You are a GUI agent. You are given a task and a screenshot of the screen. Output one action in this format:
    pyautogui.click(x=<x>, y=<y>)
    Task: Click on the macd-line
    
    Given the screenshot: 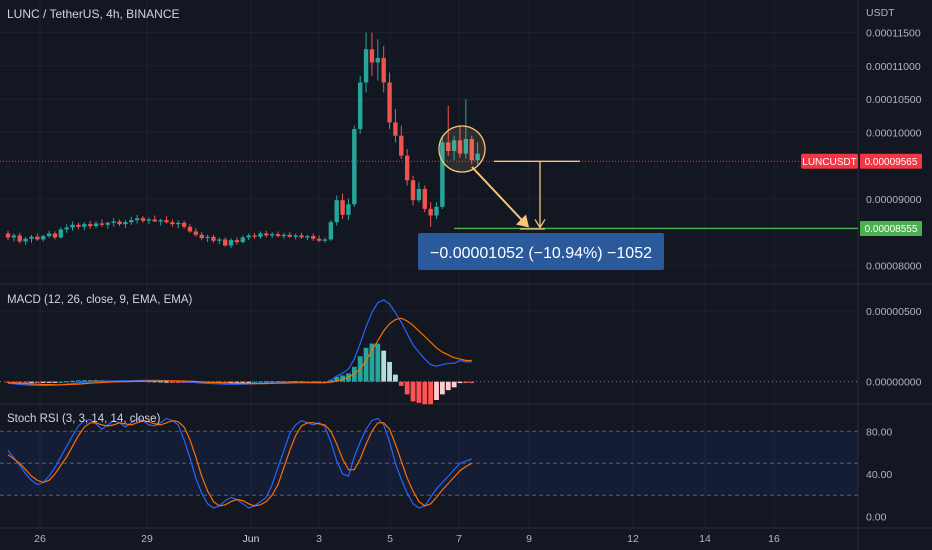 What is the action you would take?
    pyautogui.click(x=239, y=343)
    